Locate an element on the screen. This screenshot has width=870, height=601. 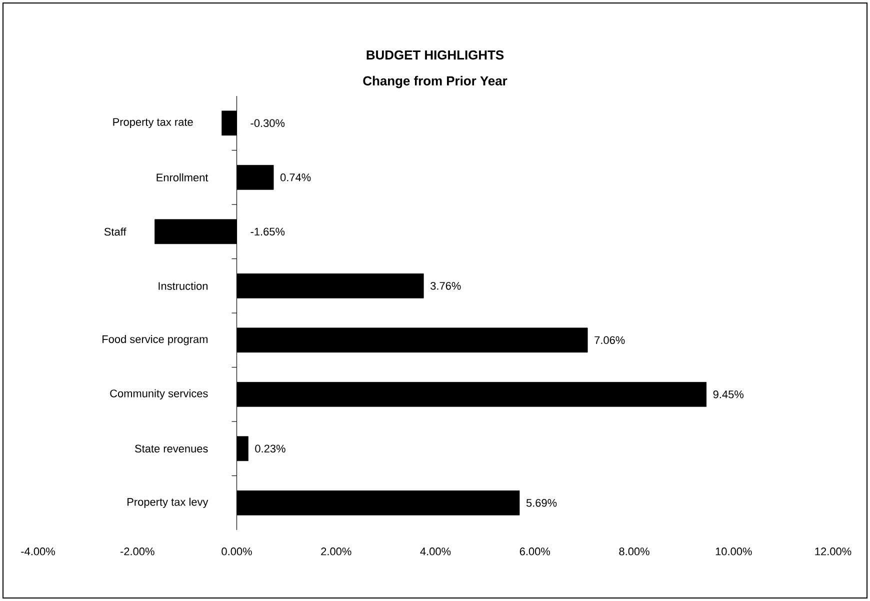
y-tick-label: Property tax levy is located at coordinates (168, 503).